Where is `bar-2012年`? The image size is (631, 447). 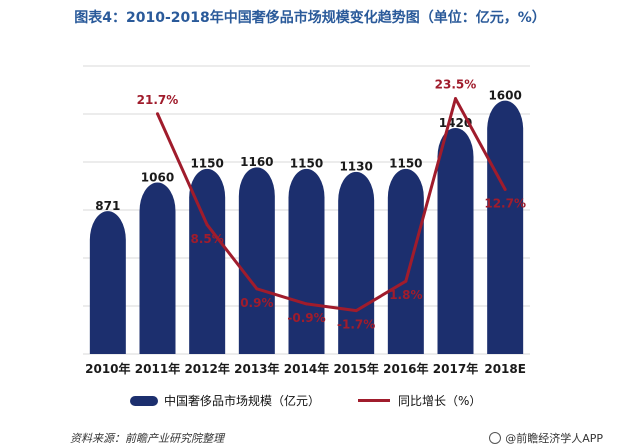
bar-2012年 is located at coordinates (207, 261).